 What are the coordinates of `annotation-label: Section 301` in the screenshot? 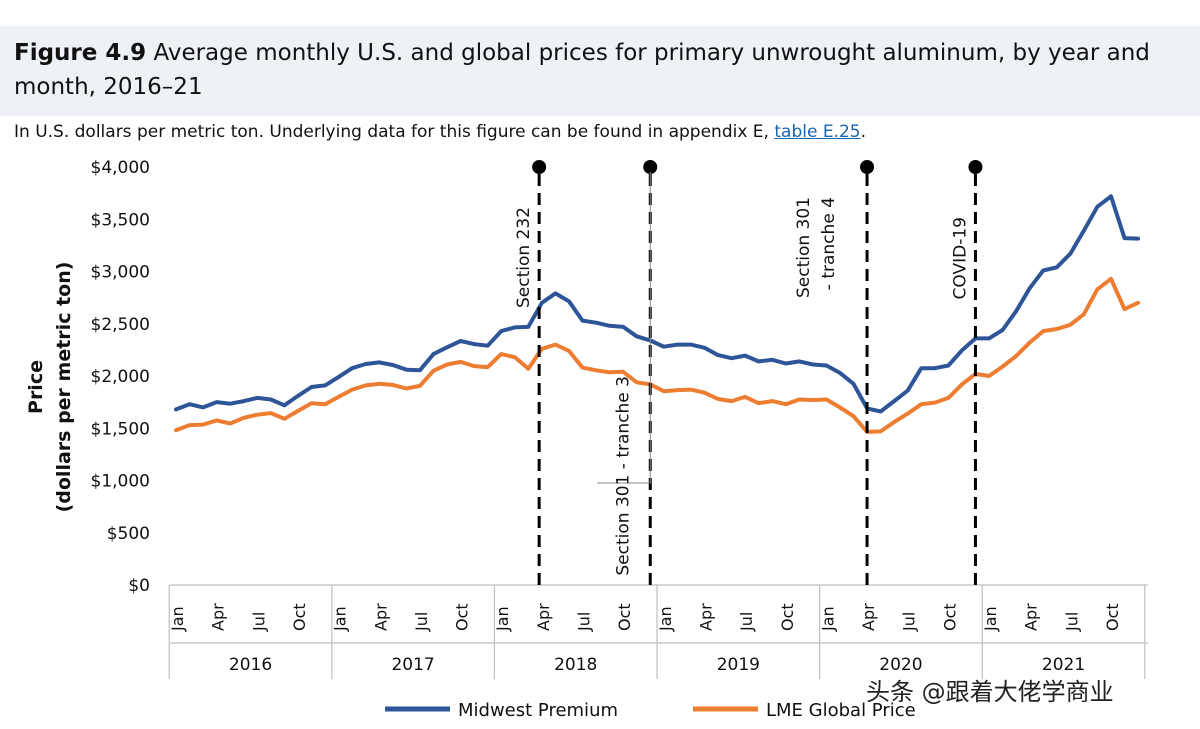 It's located at (804, 247).